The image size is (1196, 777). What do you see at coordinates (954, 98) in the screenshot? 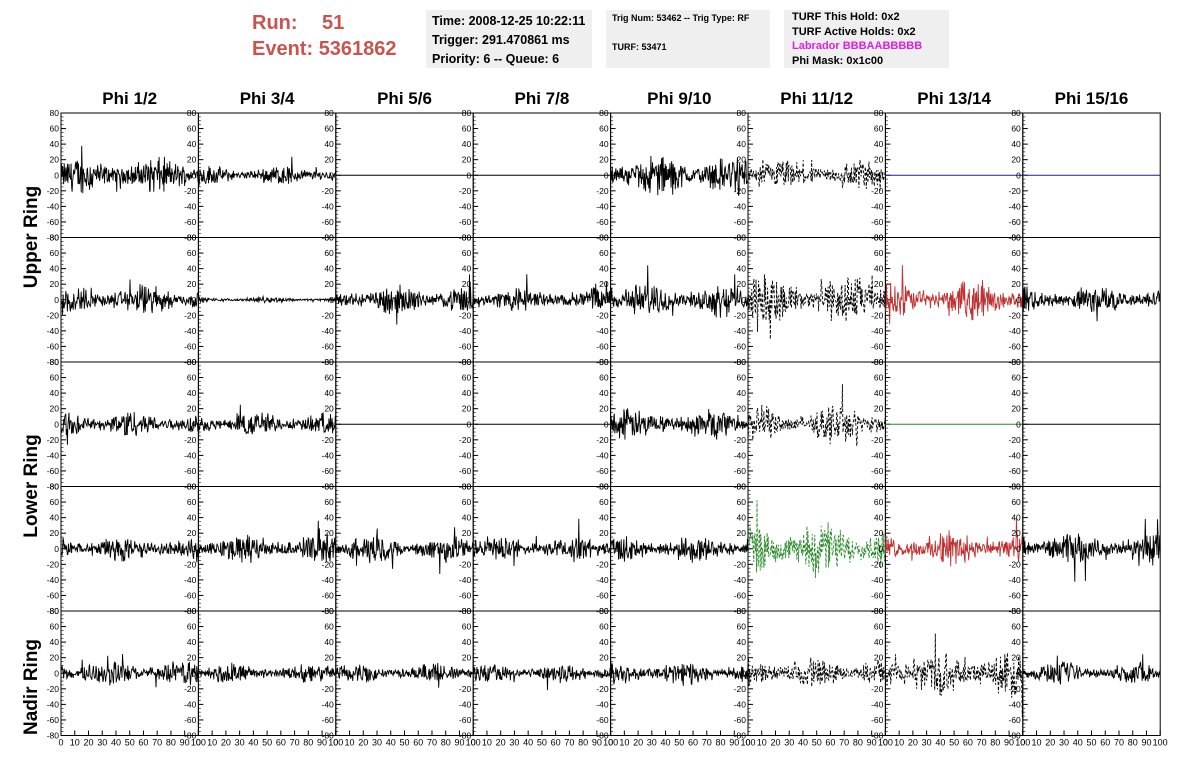
I see `column-header: Phi 13/14` at bounding box center [954, 98].